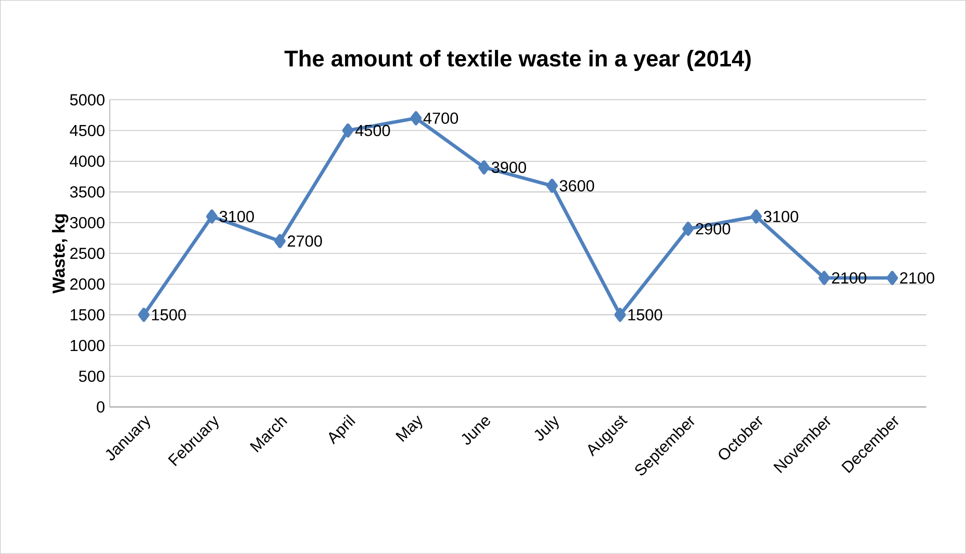 The height and width of the screenshot is (554, 966). What do you see at coordinates (87, 284) in the screenshot?
I see `y-tick-label: 2000` at bounding box center [87, 284].